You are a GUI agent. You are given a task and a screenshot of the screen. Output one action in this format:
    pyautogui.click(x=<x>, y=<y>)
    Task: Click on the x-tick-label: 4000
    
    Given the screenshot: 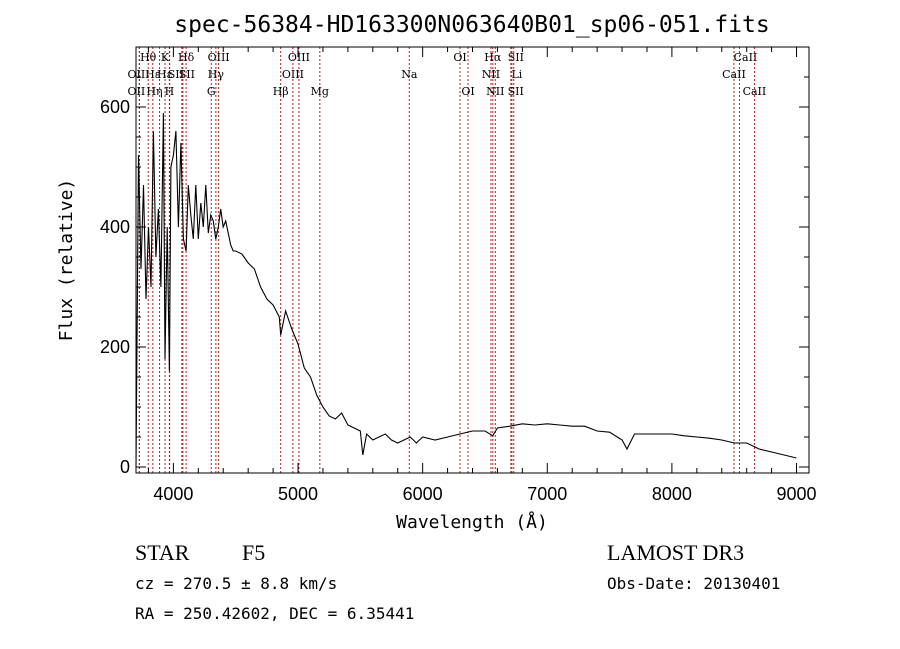 What is the action you would take?
    pyautogui.click(x=173, y=494)
    